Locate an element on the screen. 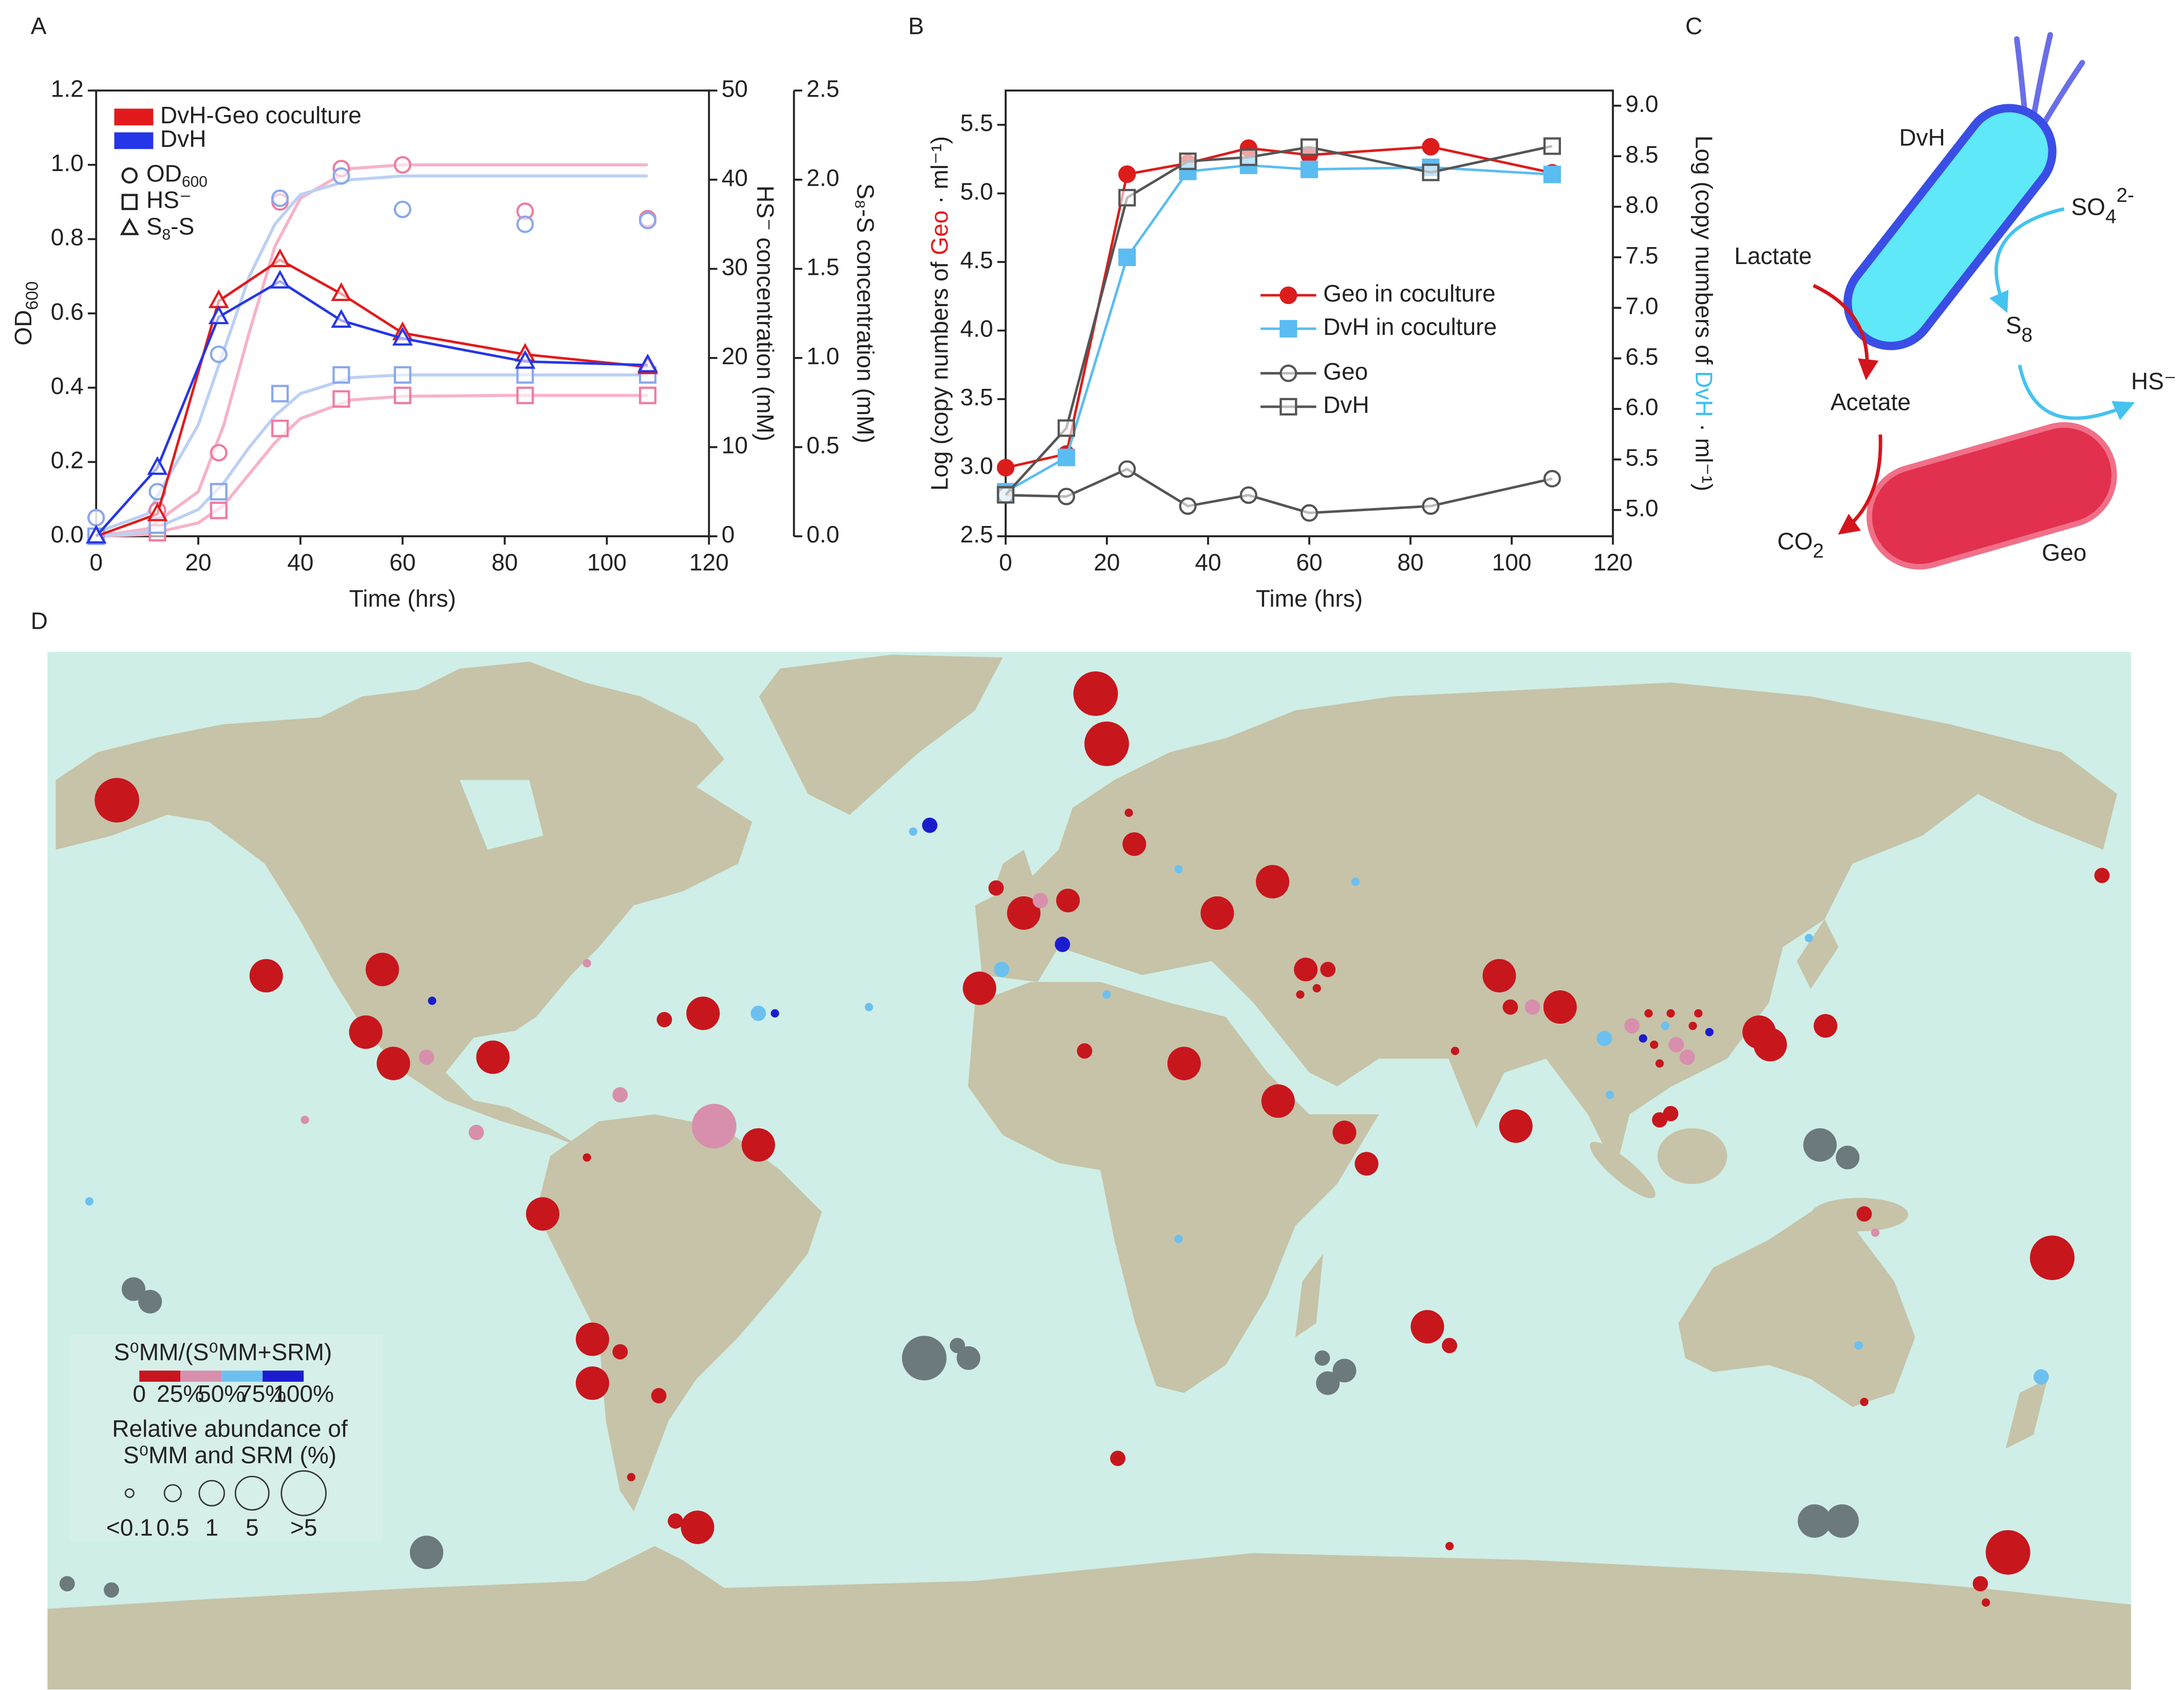  y2-tick-label: 40 is located at coordinates (735, 178).